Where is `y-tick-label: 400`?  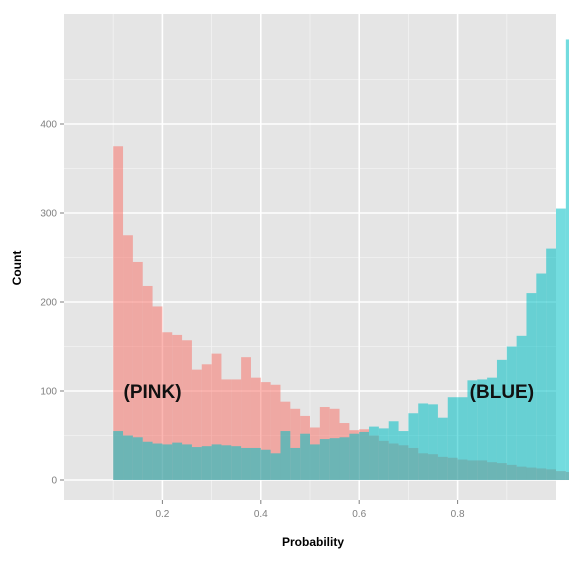 y-tick-label: 400 is located at coordinates (48, 125).